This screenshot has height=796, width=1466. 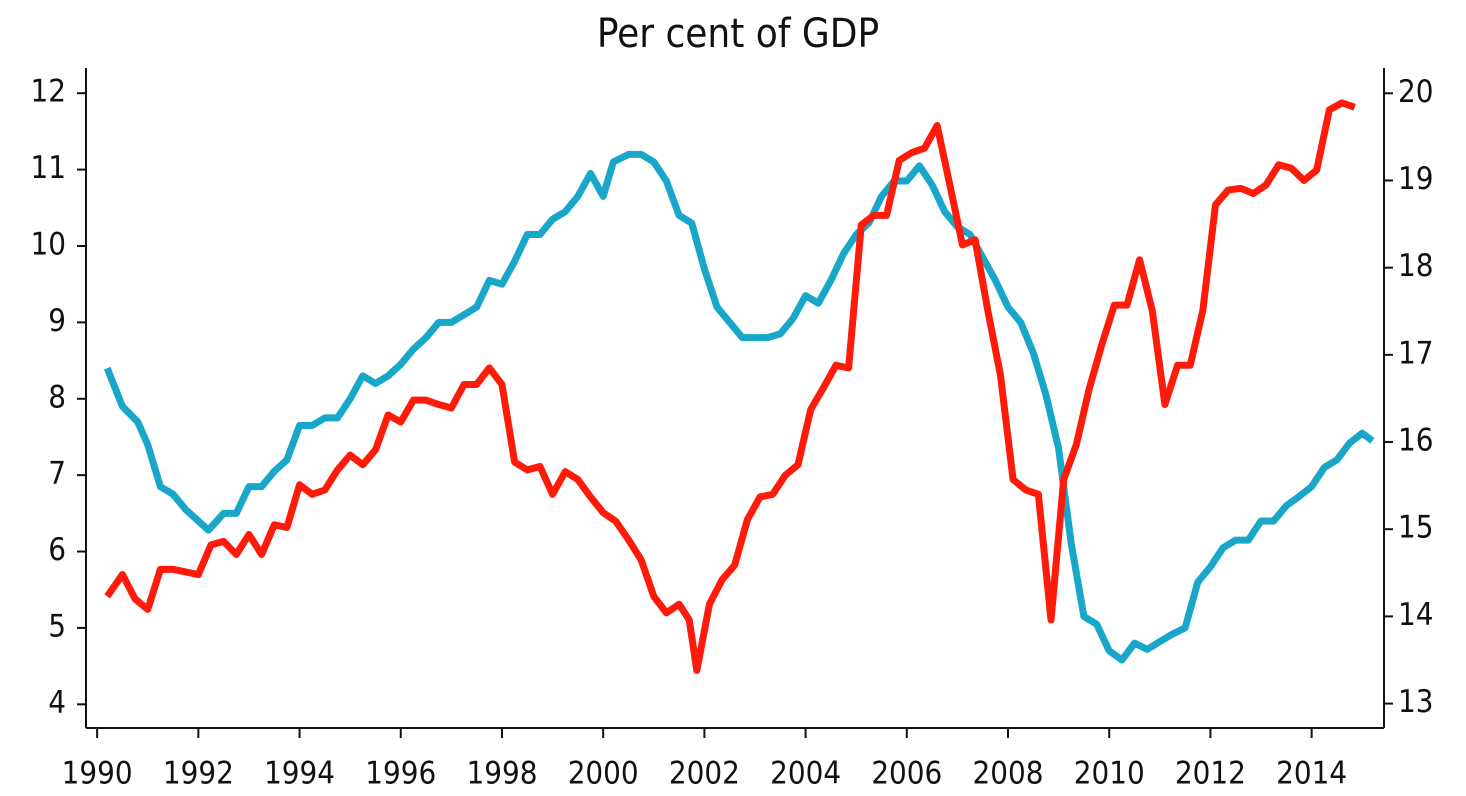 What do you see at coordinates (299, 774) in the screenshot?
I see `x-tick-label: 1994` at bounding box center [299, 774].